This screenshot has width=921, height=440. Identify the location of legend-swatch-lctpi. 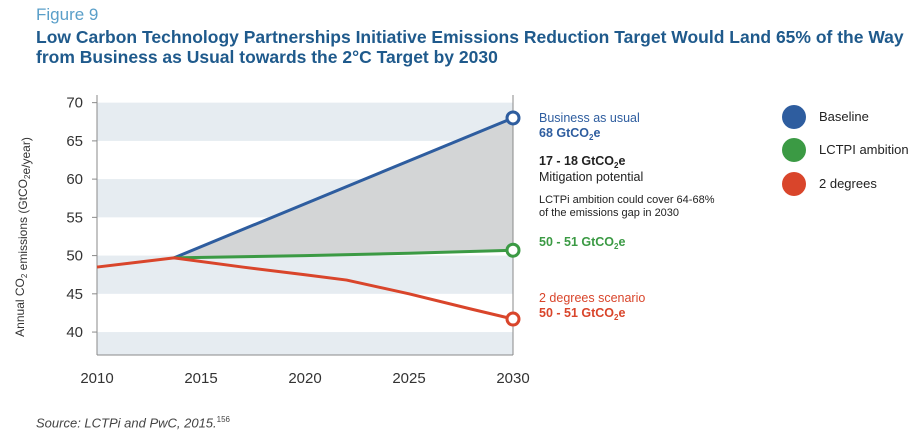
(794, 150).